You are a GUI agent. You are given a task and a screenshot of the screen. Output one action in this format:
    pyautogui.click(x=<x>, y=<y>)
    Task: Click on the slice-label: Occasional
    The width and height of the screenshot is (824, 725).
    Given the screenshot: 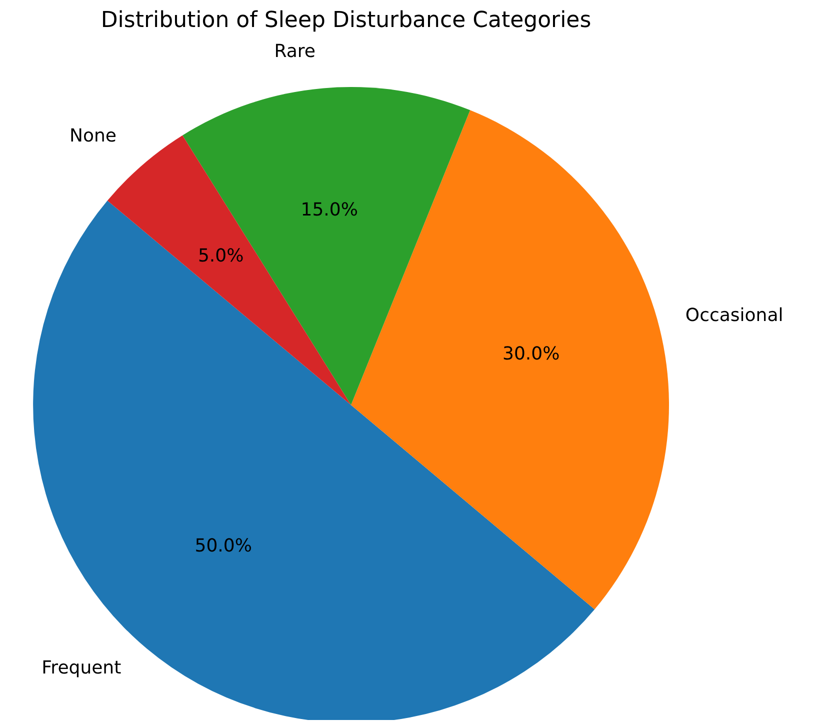 What is the action you would take?
    pyautogui.click(x=734, y=315)
    